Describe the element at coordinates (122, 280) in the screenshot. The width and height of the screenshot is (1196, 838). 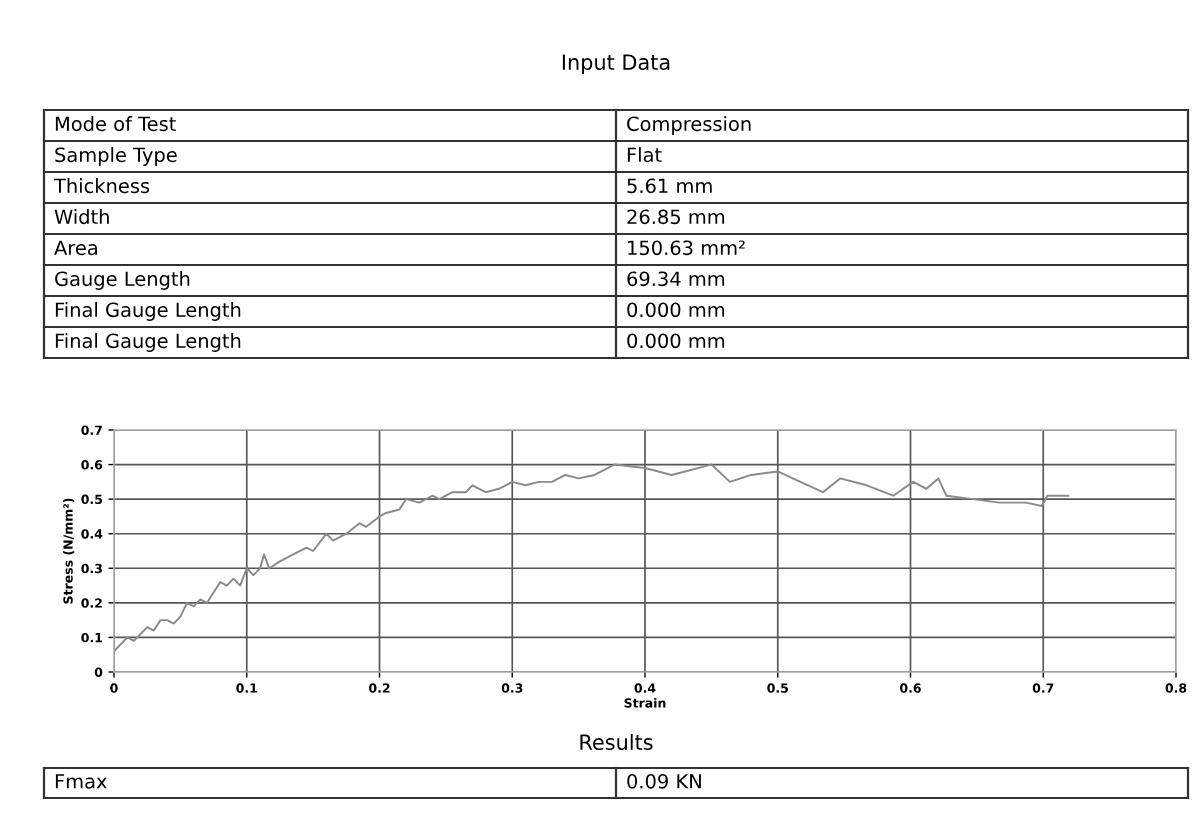
I see `text: Gauge Length` at that location.